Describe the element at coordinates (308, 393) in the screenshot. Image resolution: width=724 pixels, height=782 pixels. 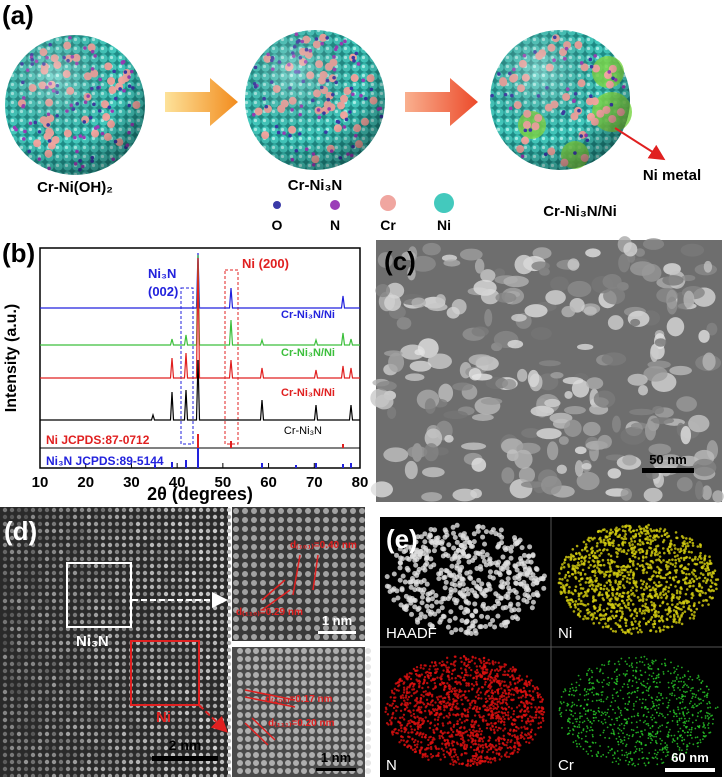
I see `trace-label: Cr-Ni₃N/Ni` at that location.